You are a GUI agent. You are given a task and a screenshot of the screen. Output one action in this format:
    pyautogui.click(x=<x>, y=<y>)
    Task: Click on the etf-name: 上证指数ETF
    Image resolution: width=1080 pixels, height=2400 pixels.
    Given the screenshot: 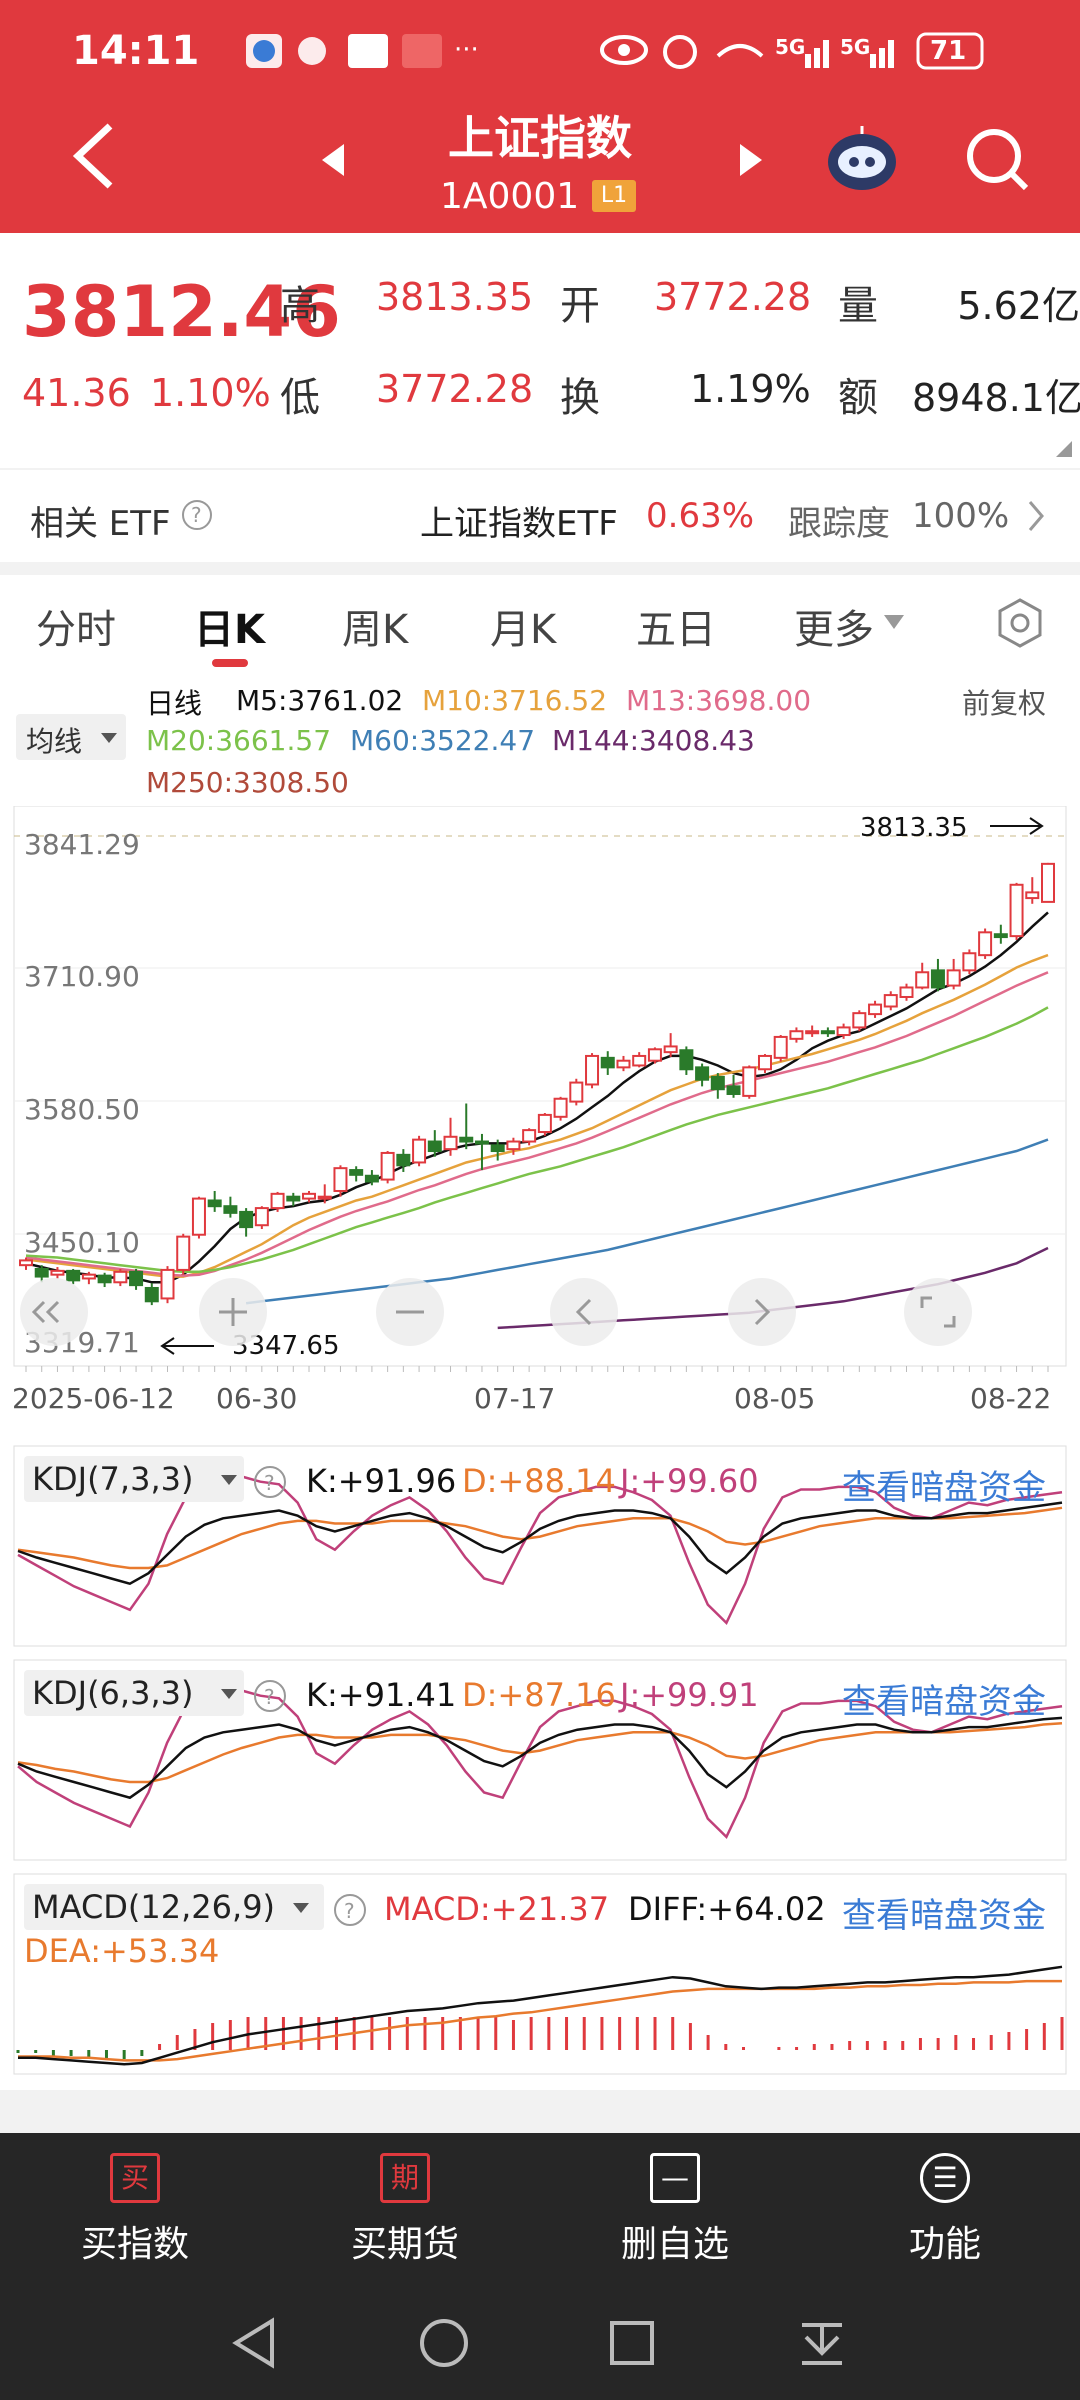 What is the action you would take?
    pyautogui.click(x=519, y=524)
    